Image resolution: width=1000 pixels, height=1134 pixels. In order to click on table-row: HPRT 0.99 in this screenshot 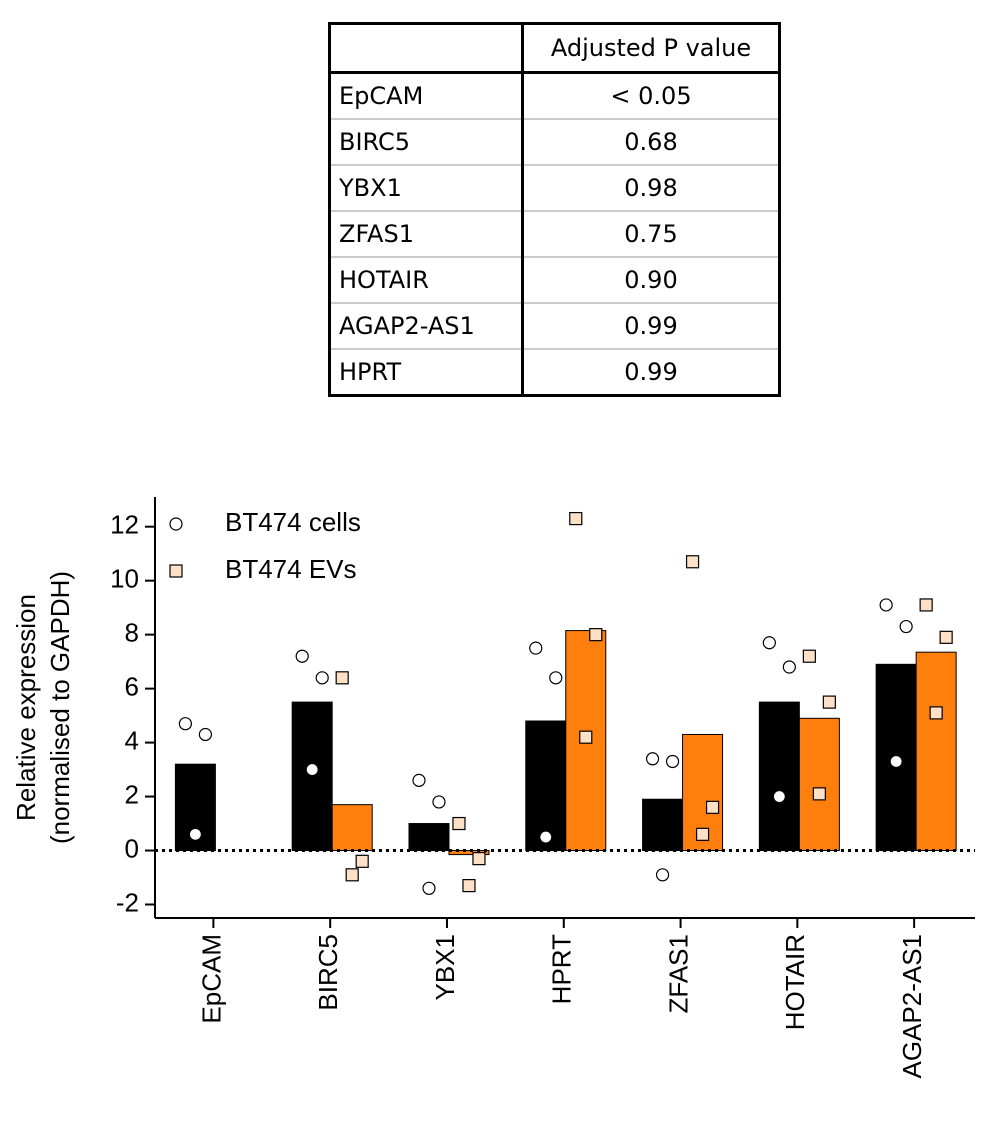, I will do `click(554, 373)`.